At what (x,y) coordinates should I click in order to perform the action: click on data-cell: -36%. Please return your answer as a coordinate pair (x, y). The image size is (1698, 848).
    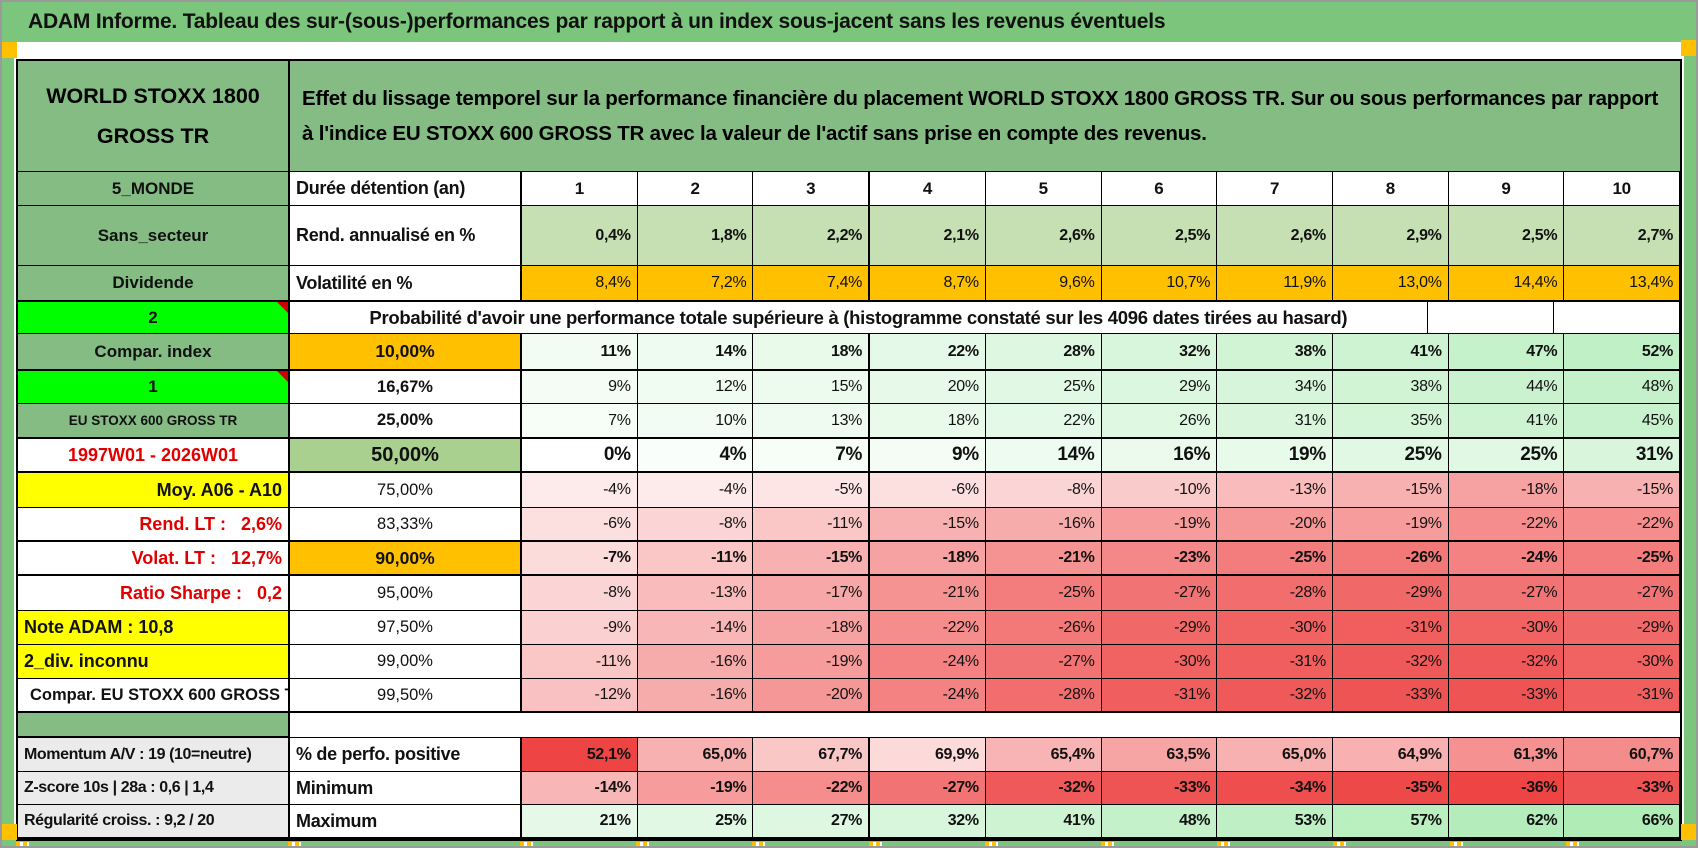
    Looking at the image, I should click on (1506, 788).